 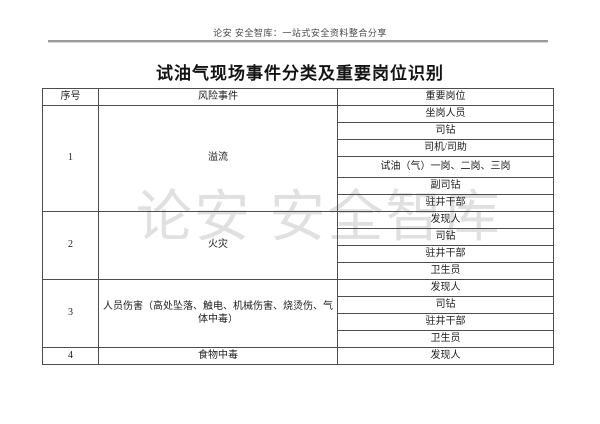 I want to click on table-row: 2 火灾 发现人, so click(x=298, y=245).